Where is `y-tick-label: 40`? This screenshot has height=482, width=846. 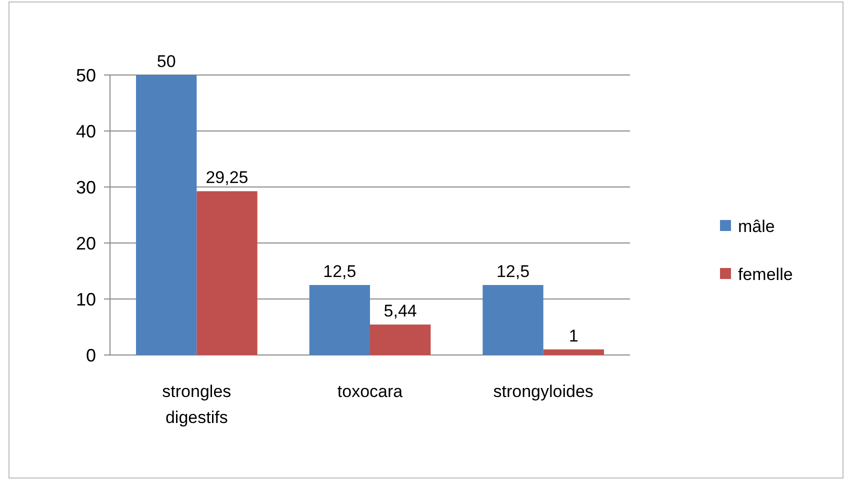 y-tick-label: 40 is located at coordinates (86, 131).